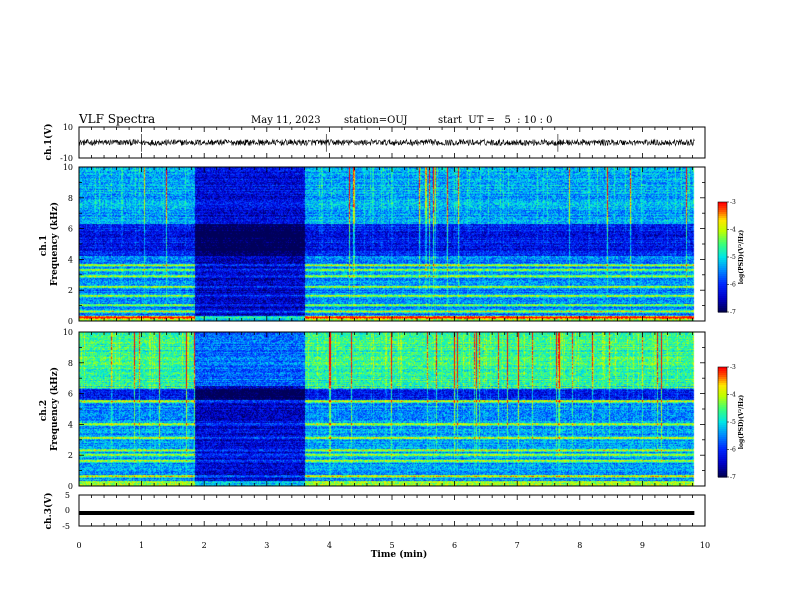  Describe the element at coordinates (642, 545) in the screenshot. I see `time-tick-label: 9` at that location.